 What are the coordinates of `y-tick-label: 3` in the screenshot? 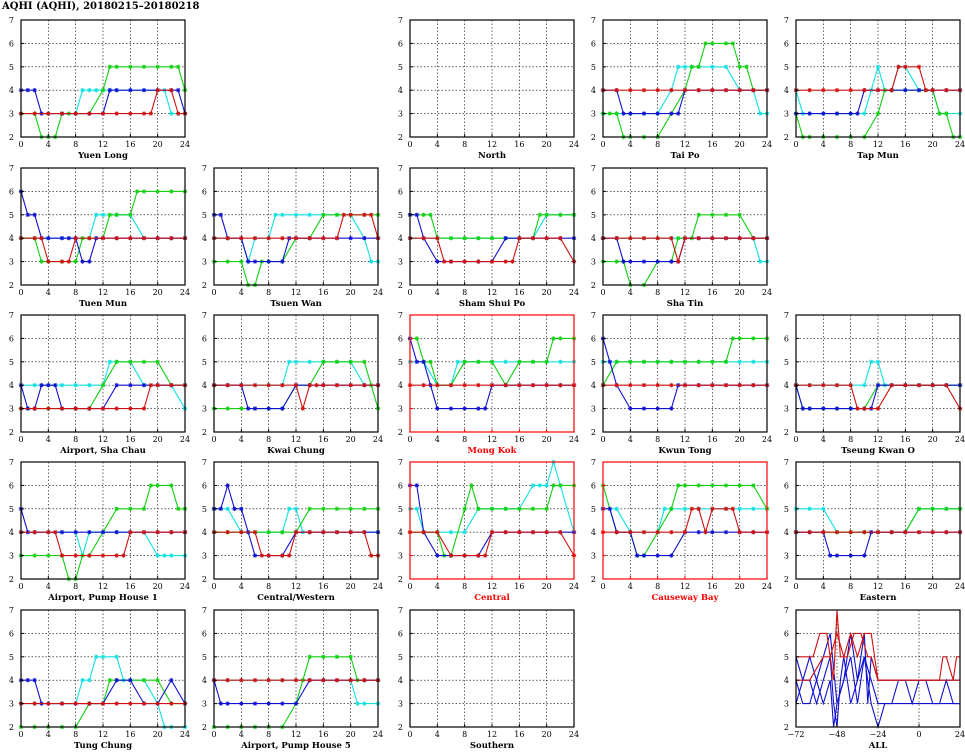 It's located at (204, 409).